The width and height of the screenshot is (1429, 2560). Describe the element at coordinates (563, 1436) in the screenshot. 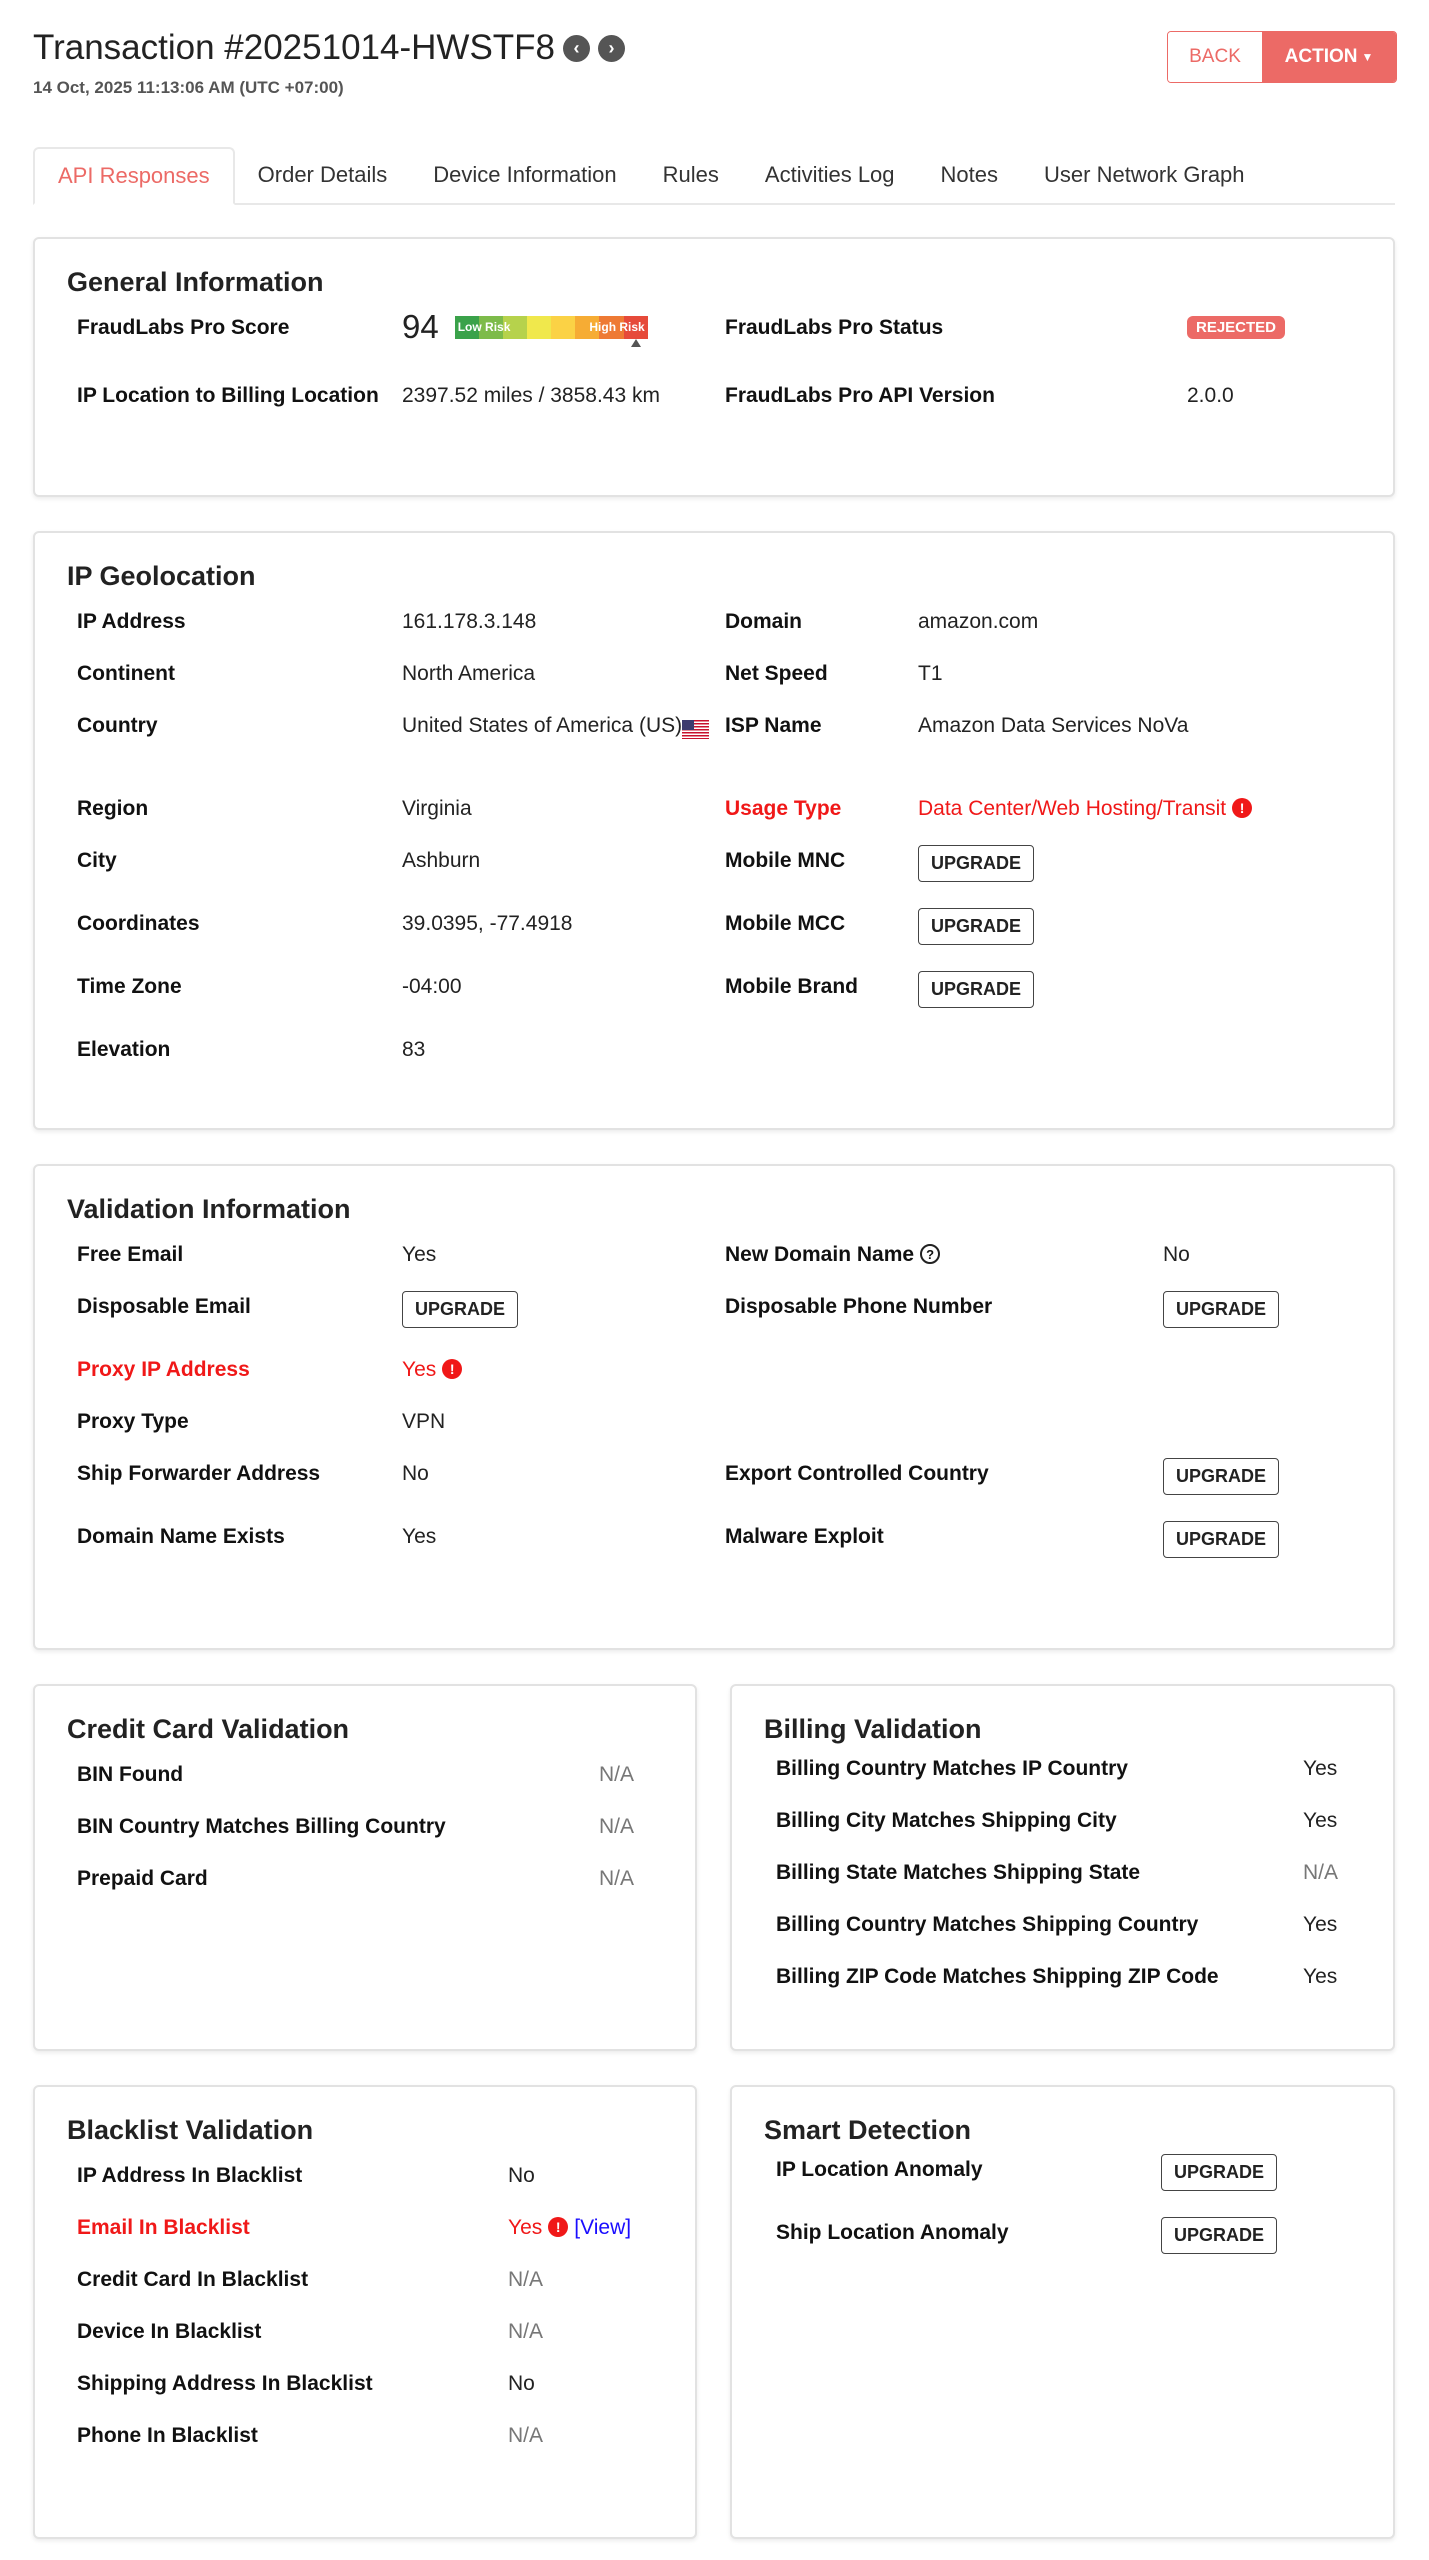

I see `proxy-type-value: VPN` at that location.